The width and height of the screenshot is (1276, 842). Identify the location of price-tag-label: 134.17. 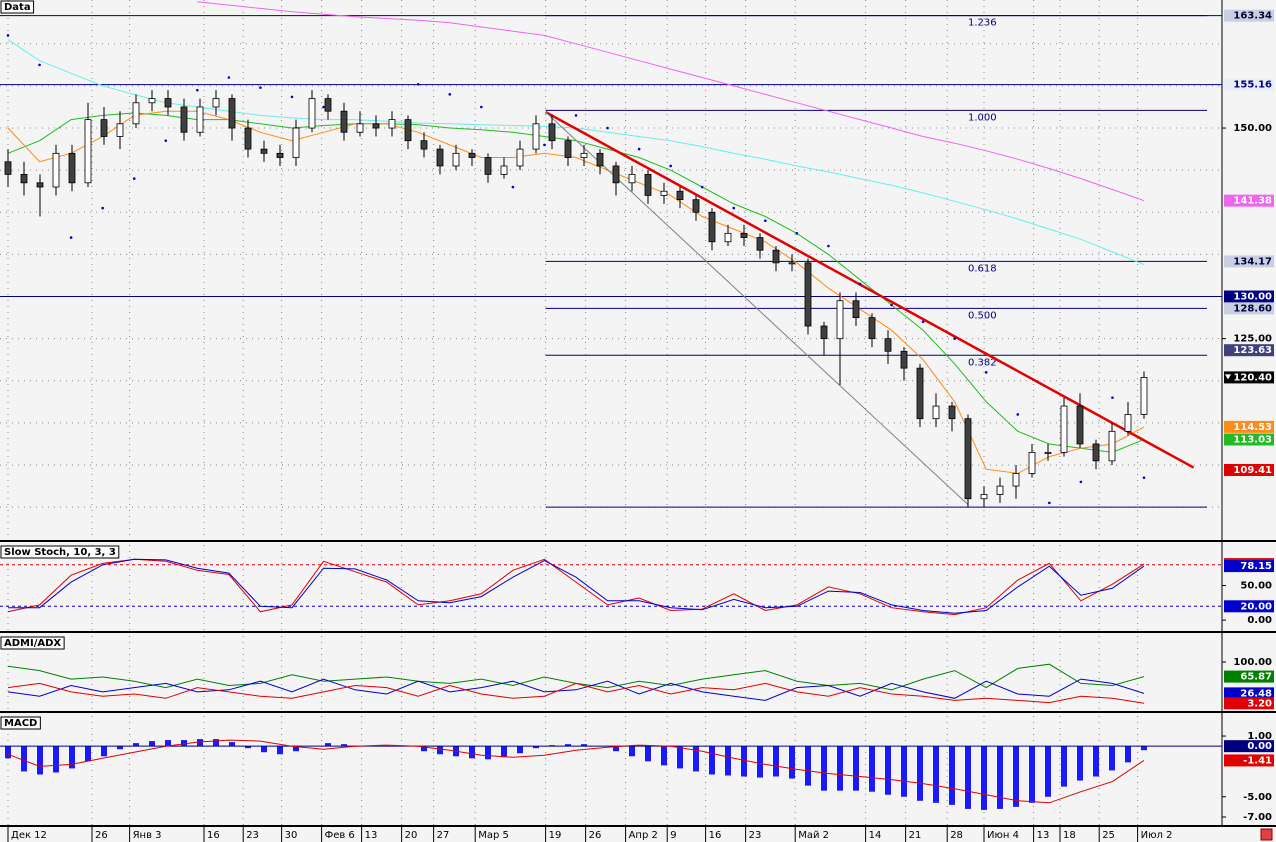
(1252, 261).